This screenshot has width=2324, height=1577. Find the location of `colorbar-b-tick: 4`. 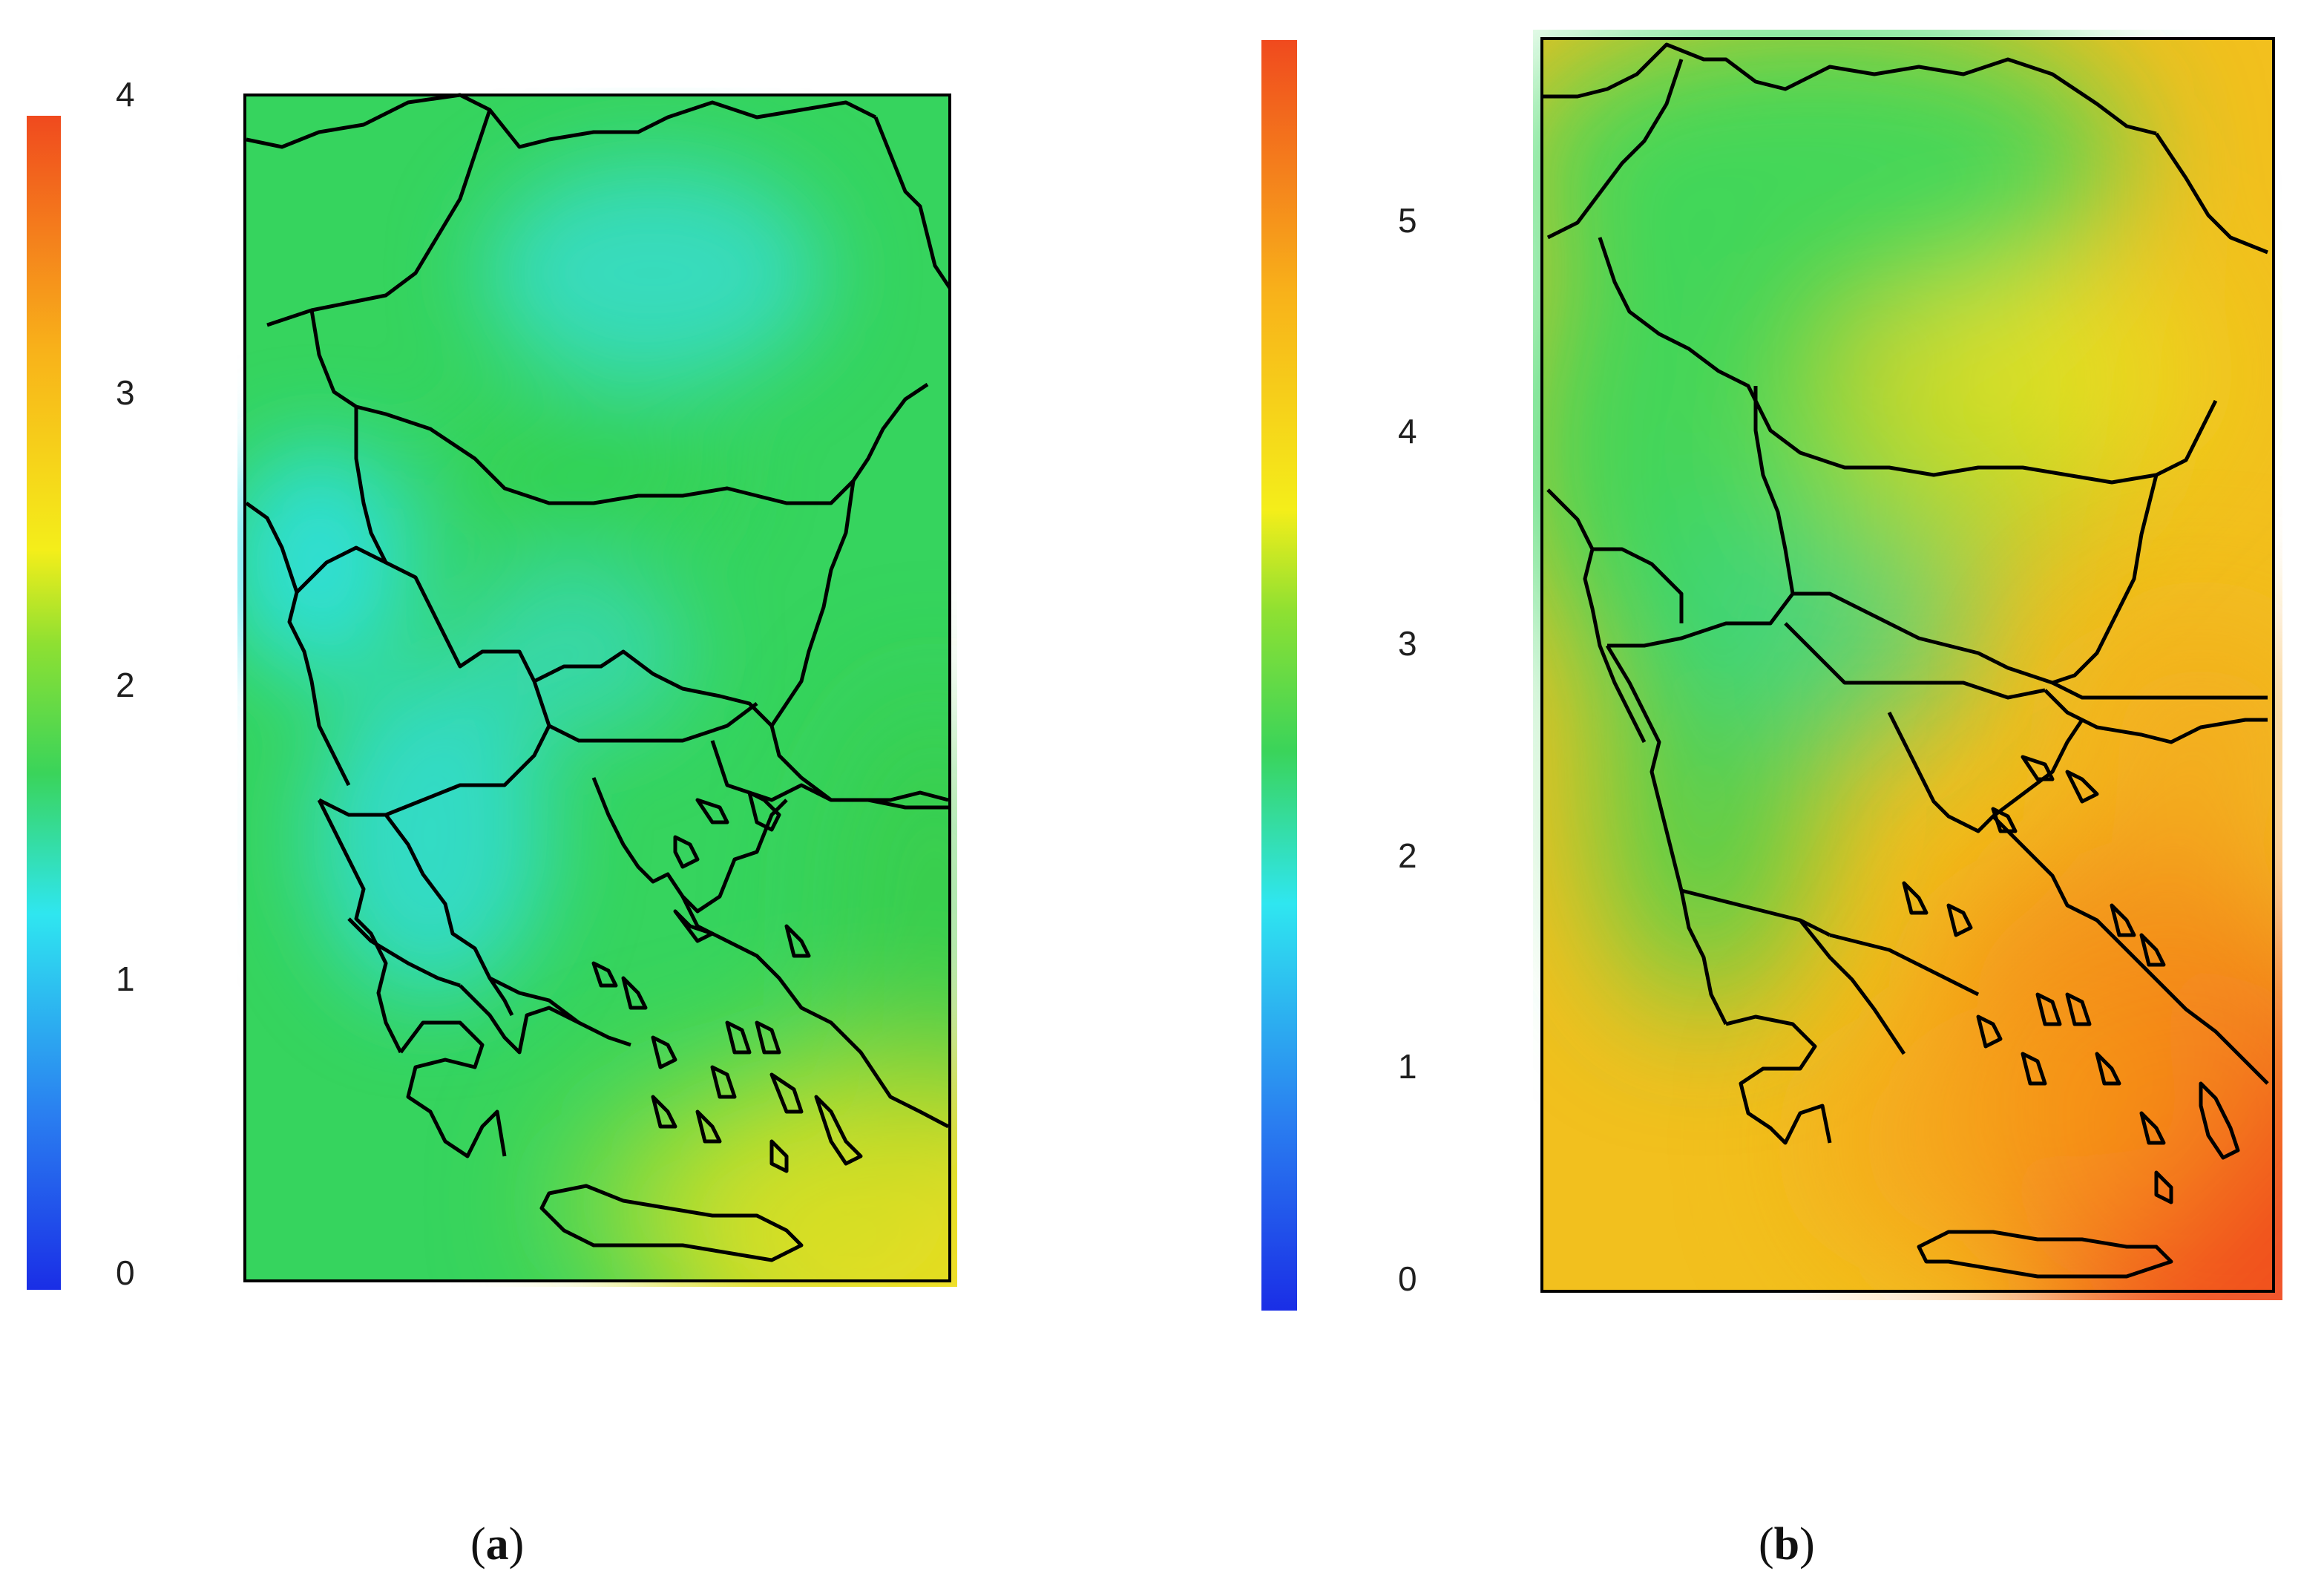

colorbar-b-tick: 4 is located at coordinates (1407, 431).